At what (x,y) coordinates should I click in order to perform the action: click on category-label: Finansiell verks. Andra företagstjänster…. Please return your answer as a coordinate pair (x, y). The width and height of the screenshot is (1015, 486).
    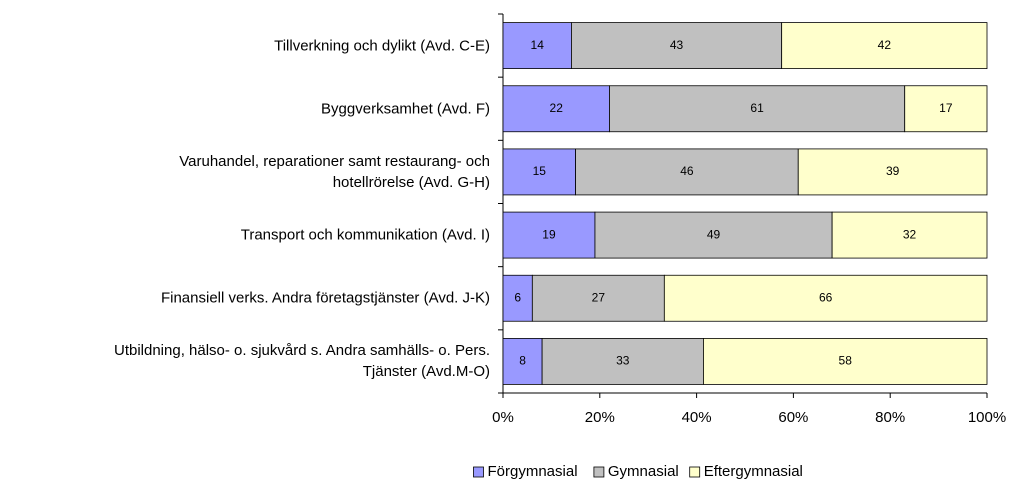
    Looking at the image, I should click on (325, 298).